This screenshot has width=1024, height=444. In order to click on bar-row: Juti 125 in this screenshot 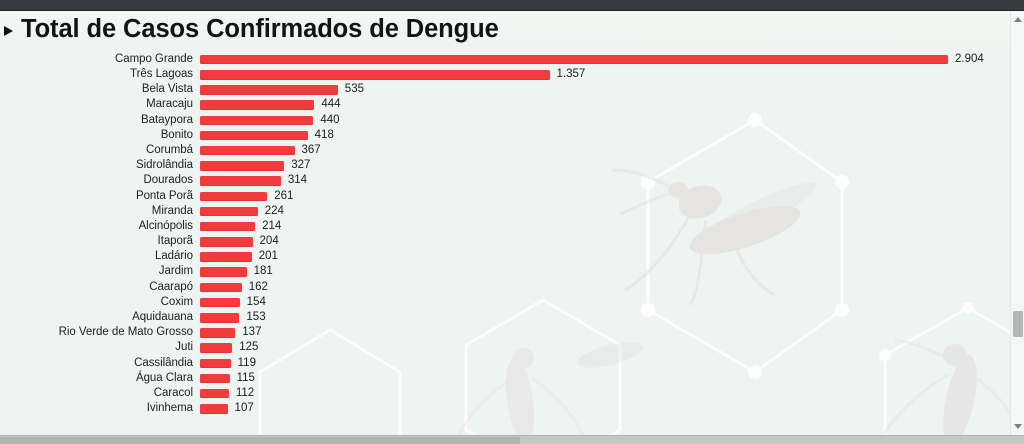, I will do `click(505, 348)`.